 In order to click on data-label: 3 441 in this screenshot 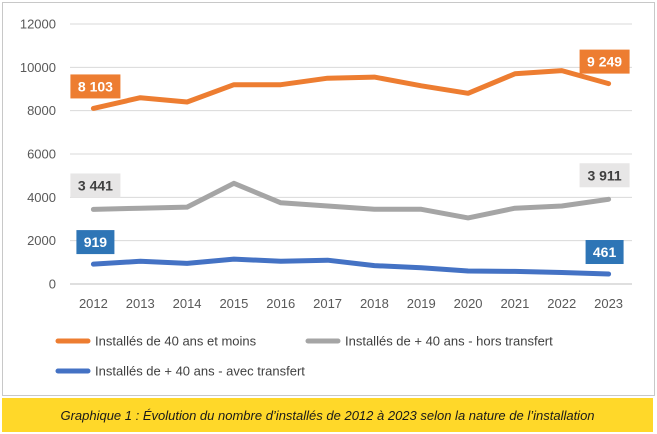, I will do `click(95, 185)`.